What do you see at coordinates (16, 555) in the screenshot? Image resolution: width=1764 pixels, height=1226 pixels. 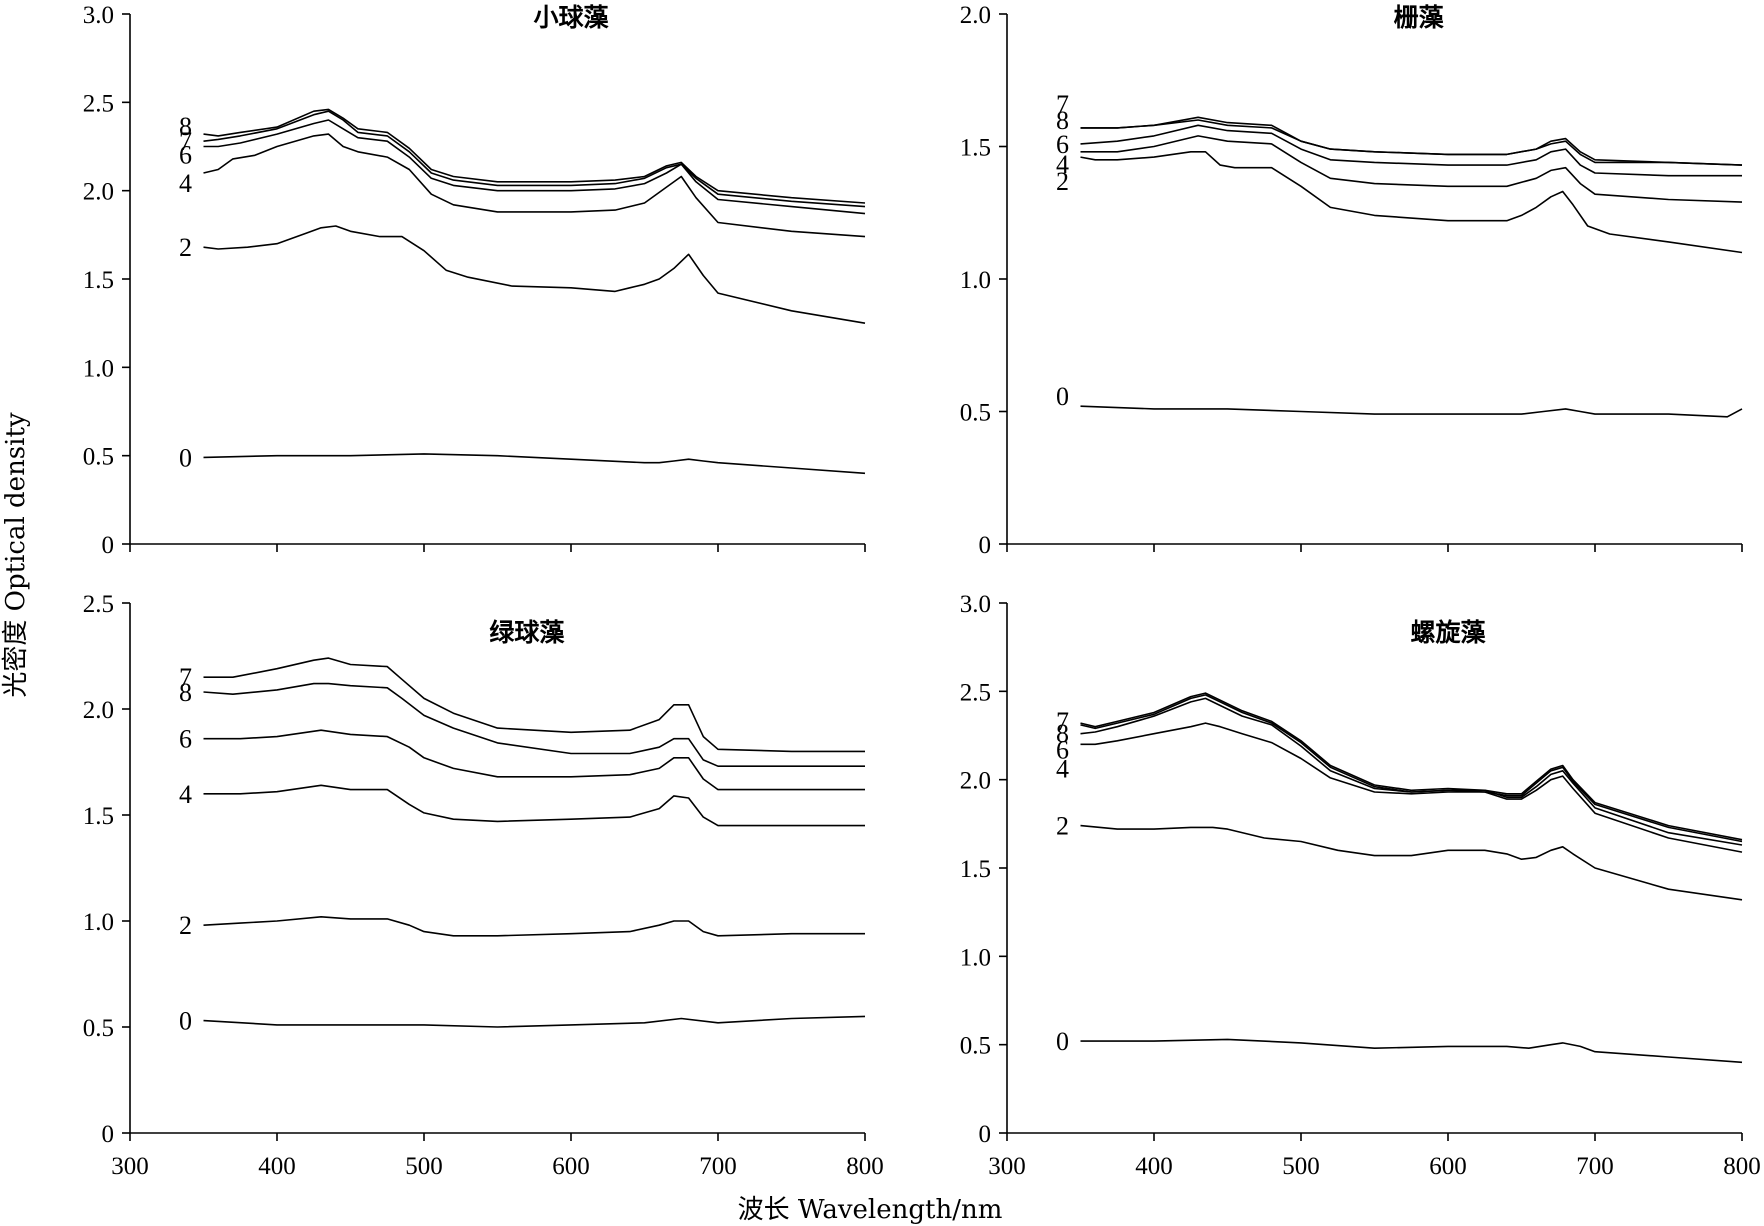 I see `y-axis-title: 光密度 Optical density` at bounding box center [16, 555].